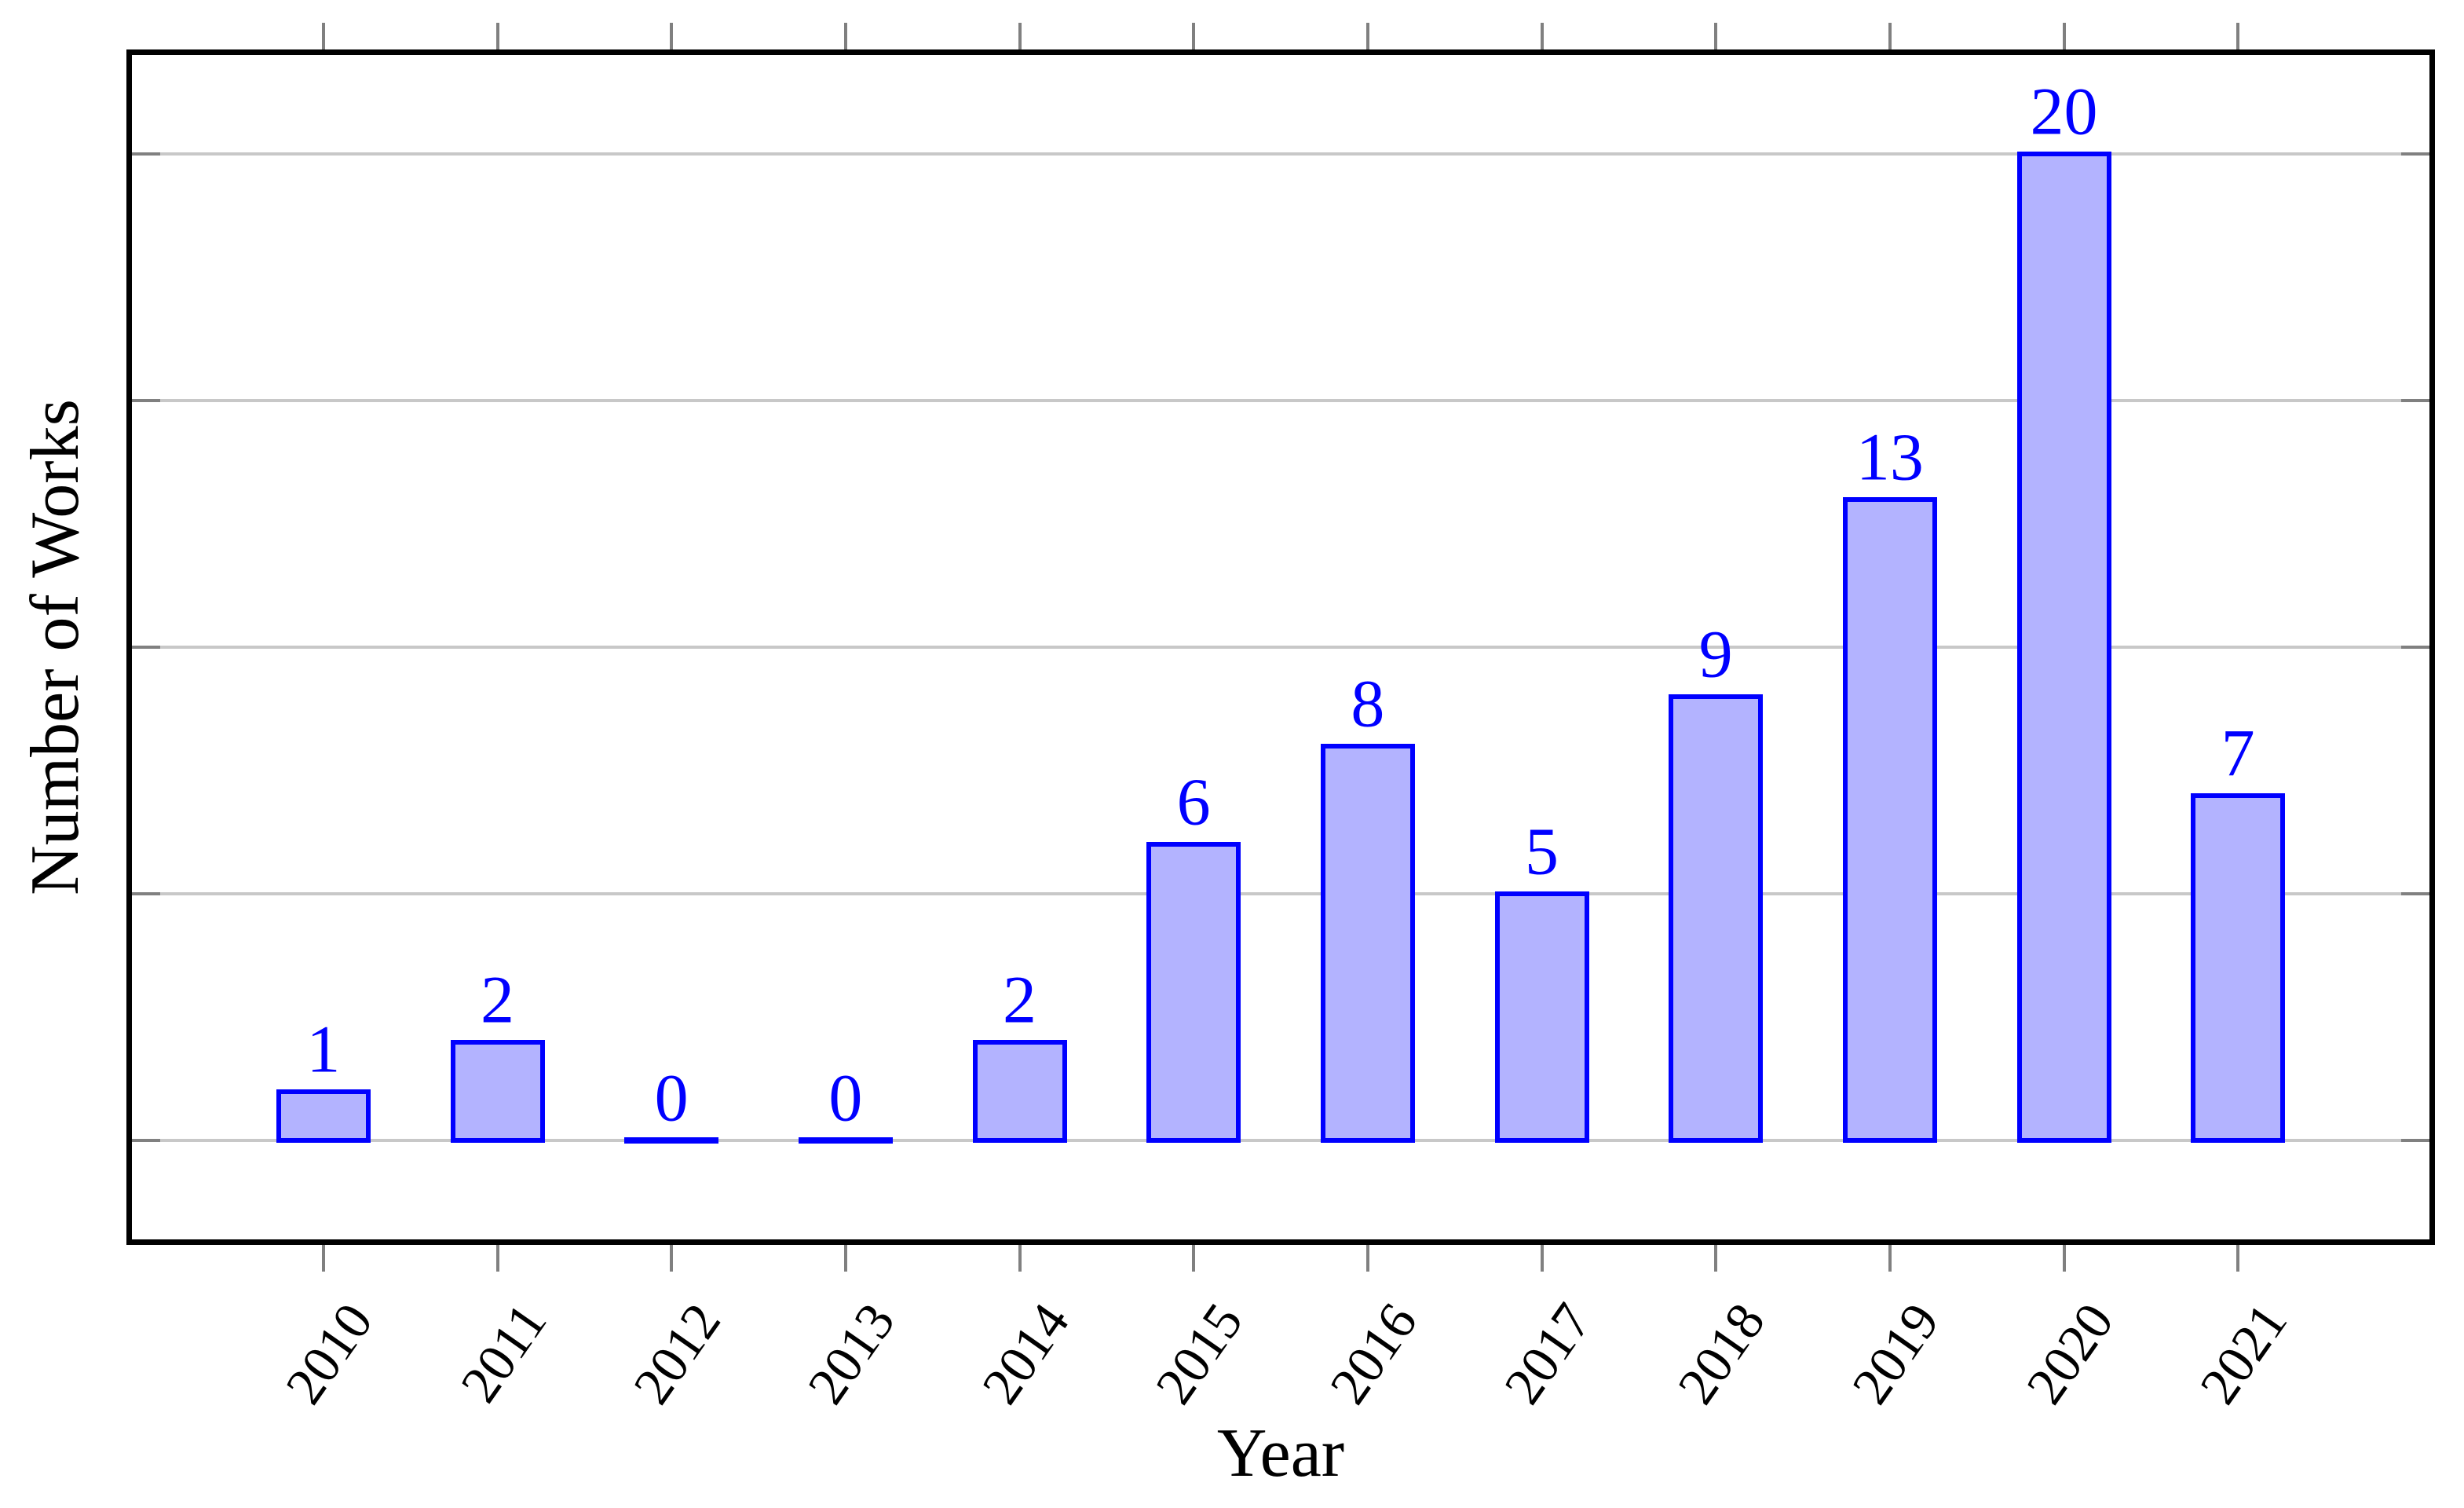  Describe the element at coordinates (1025, 1353) in the screenshot. I see `x-tick-label: 2014` at that location.